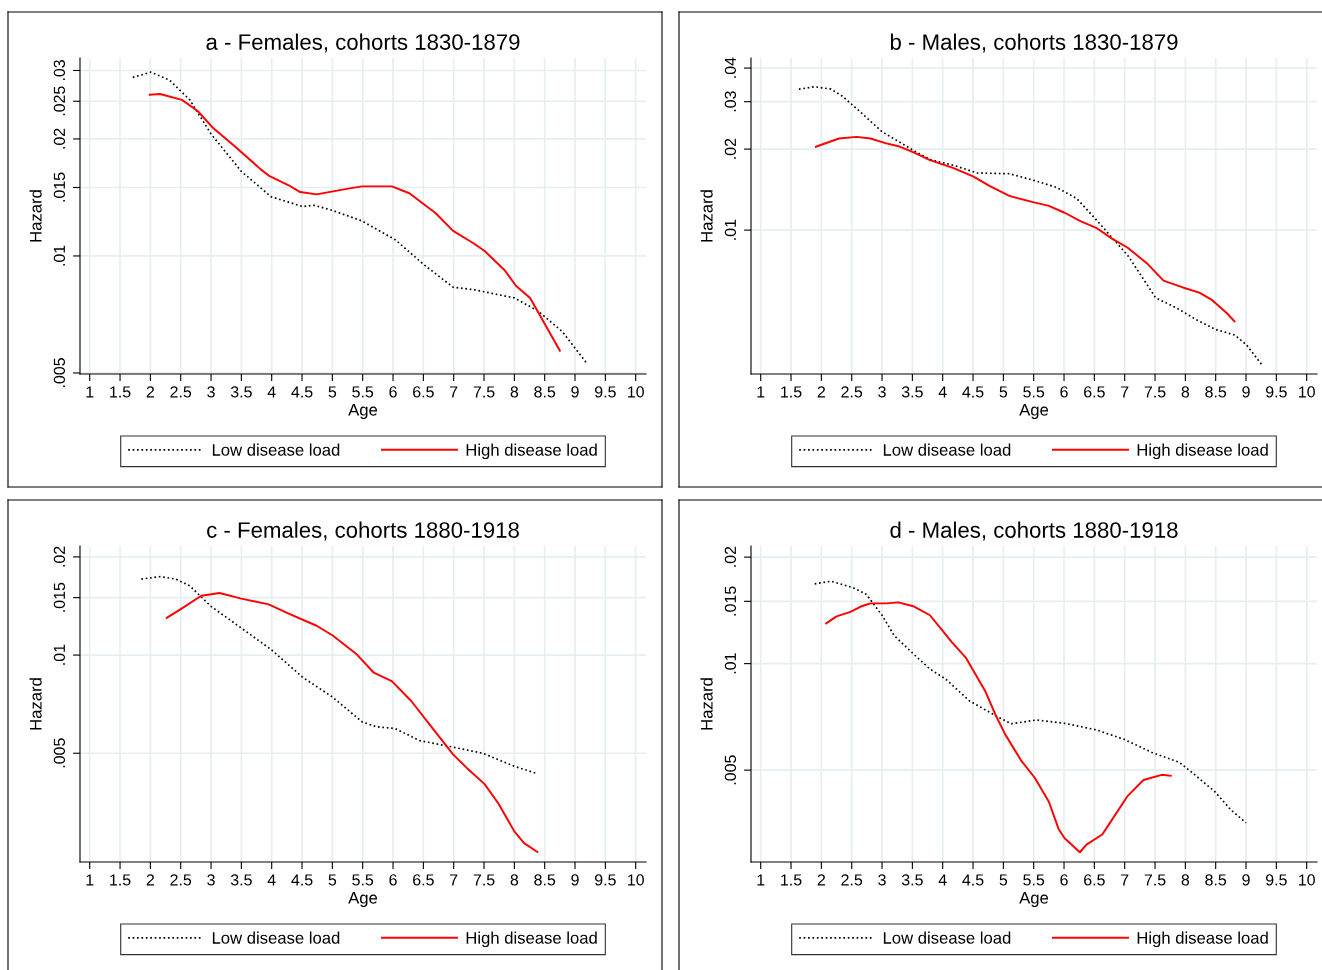 Image resolution: width=1322 pixels, height=970 pixels. I want to click on y-tick-label: .025, so click(59, 101).